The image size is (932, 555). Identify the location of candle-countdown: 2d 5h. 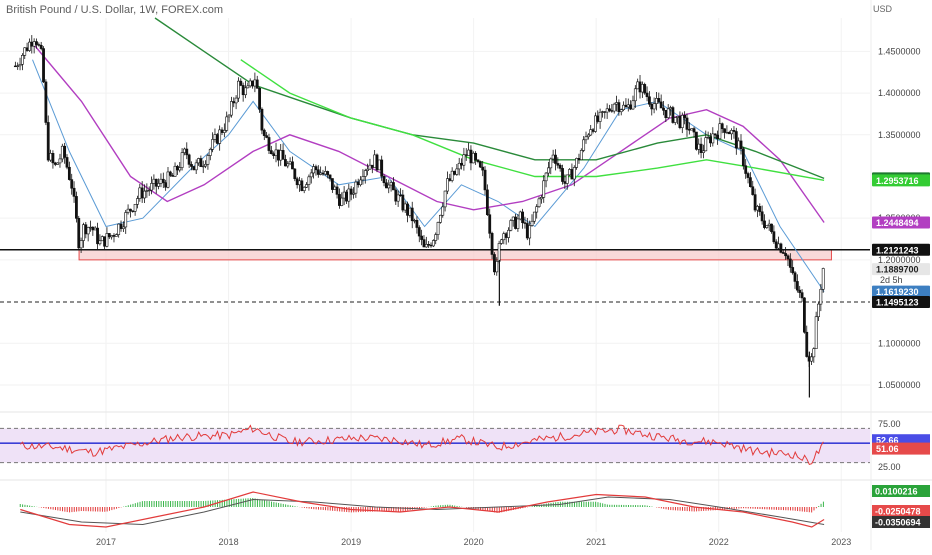
(891, 280).